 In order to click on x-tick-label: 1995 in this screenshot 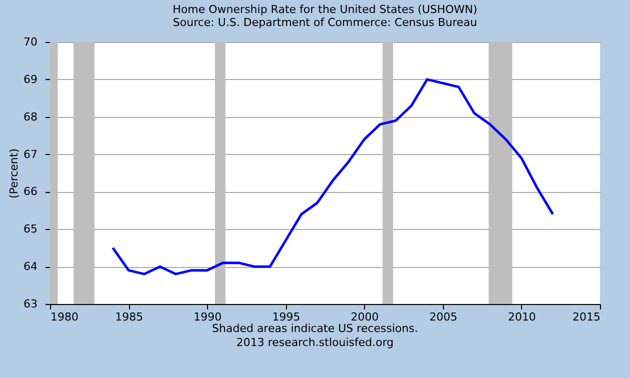, I will do `click(286, 317)`.